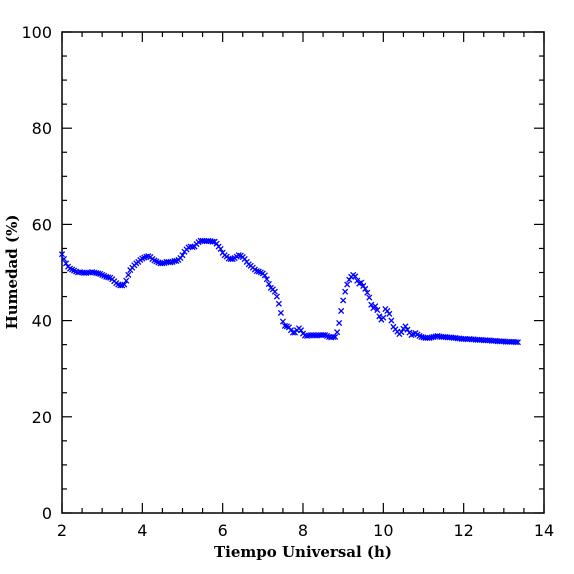  I want to click on y-tick-label: 20, so click(42, 417).